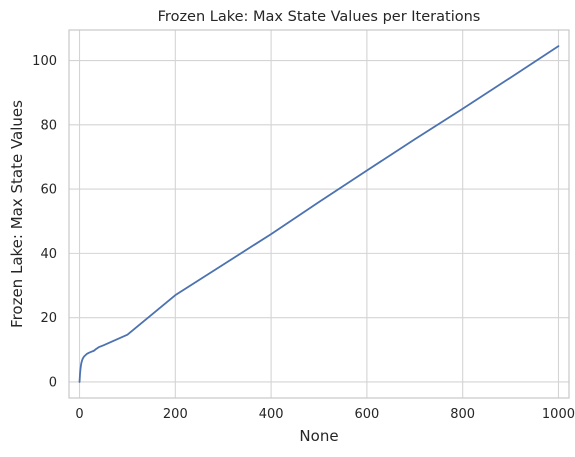  I want to click on y-tick-label: 80, so click(48, 125).